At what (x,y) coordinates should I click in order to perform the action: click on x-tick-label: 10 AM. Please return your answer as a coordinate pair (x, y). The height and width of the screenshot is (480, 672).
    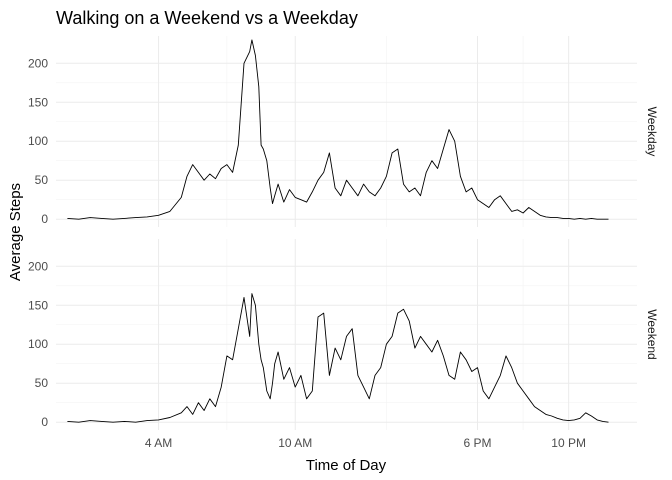
    Looking at the image, I should click on (295, 443).